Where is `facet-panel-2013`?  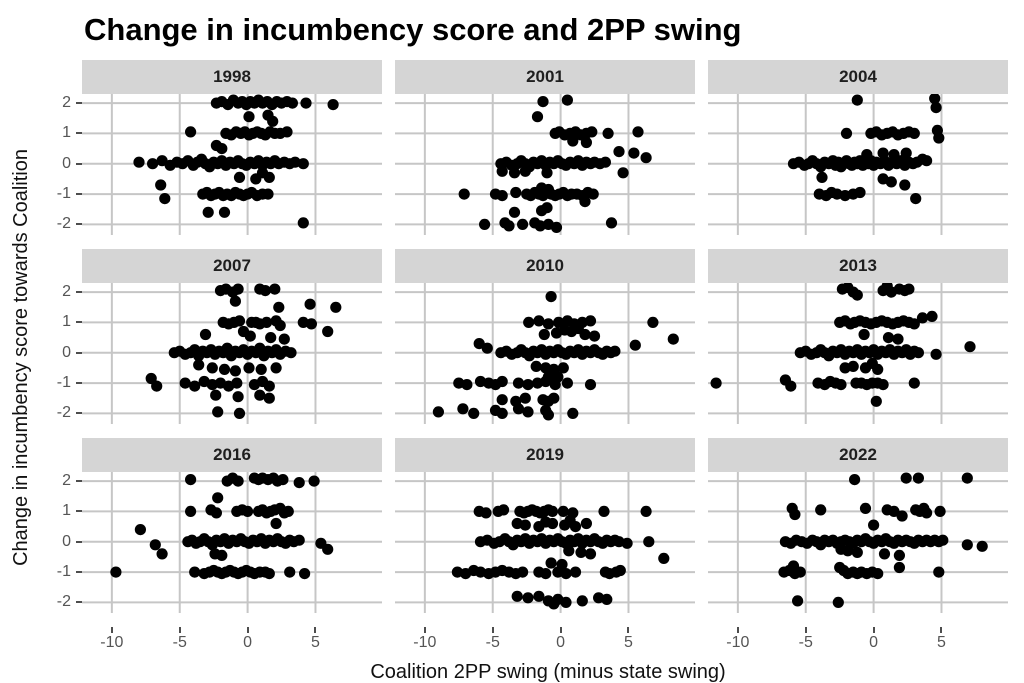 facet-panel-2013 is located at coordinates (858, 353).